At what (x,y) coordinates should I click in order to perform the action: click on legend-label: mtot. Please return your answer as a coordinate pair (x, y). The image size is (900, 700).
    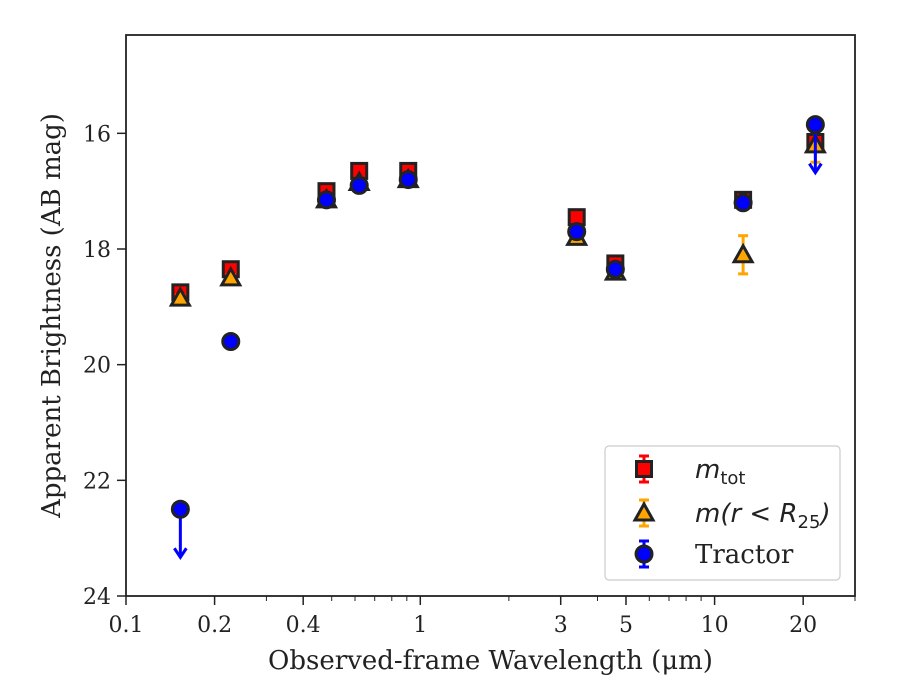
    Looking at the image, I should click on (720, 472).